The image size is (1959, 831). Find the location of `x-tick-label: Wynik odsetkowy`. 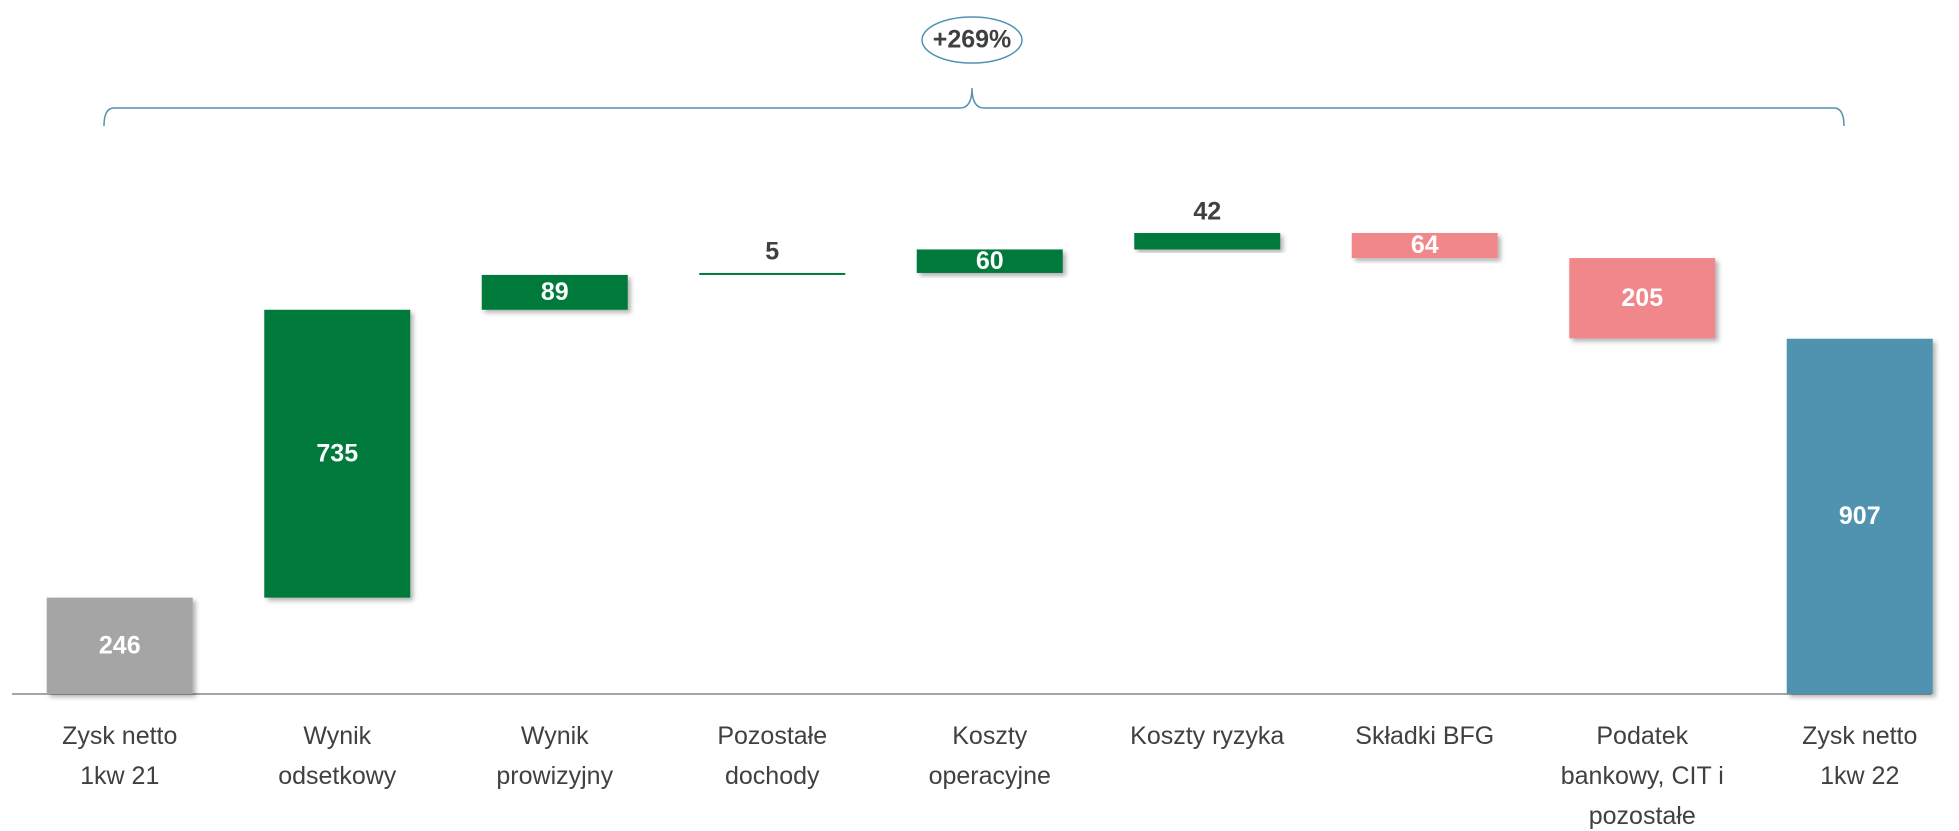

x-tick-label: Wynik odsetkowy is located at coordinates (337, 756).